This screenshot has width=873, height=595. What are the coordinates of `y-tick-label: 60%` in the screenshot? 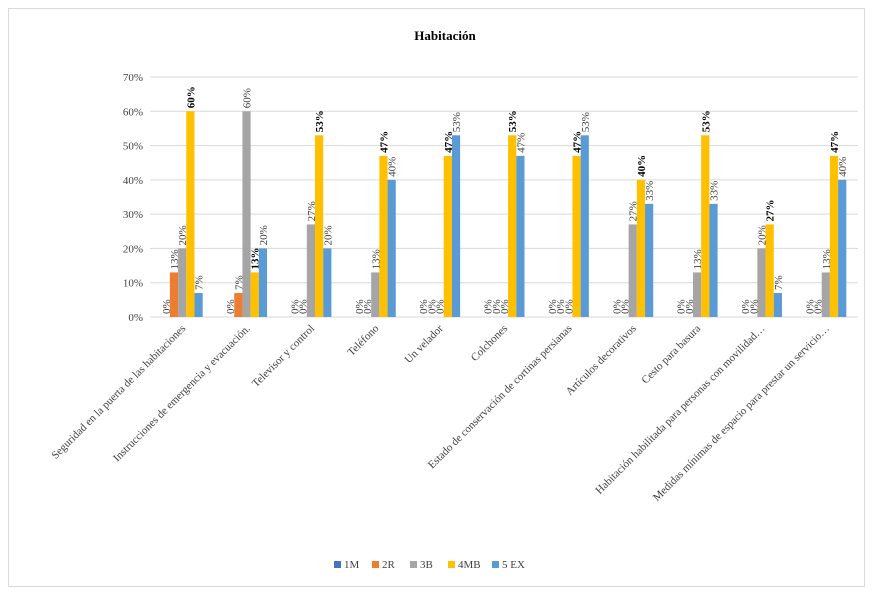 It's located at (133, 112).